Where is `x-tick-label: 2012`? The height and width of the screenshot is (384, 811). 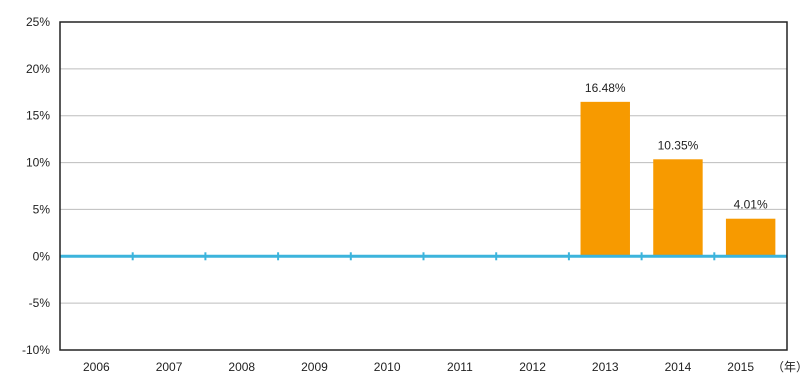 x-tick-label: 2012 is located at coordinates (532, 367).